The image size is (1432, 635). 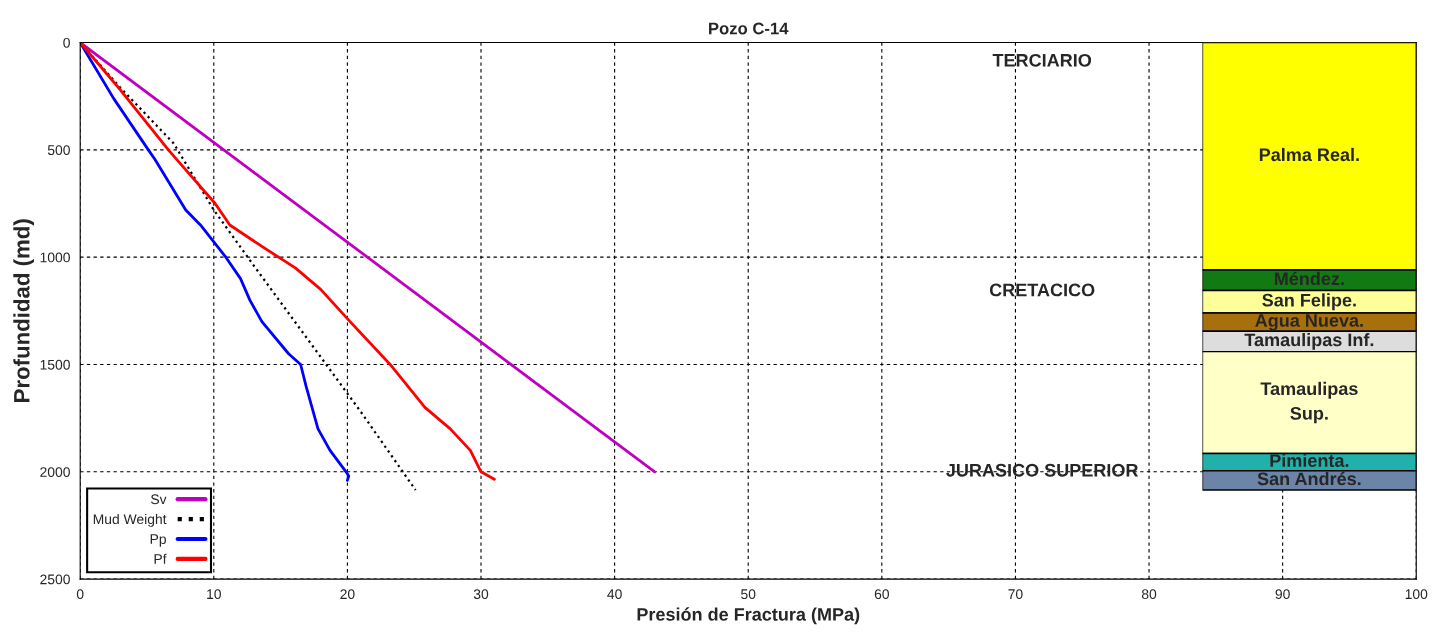 What do you see at coordinates (55, 364) in the screenshot?
I see `y-tick-label: 1500` at bounding box center [55, 364].